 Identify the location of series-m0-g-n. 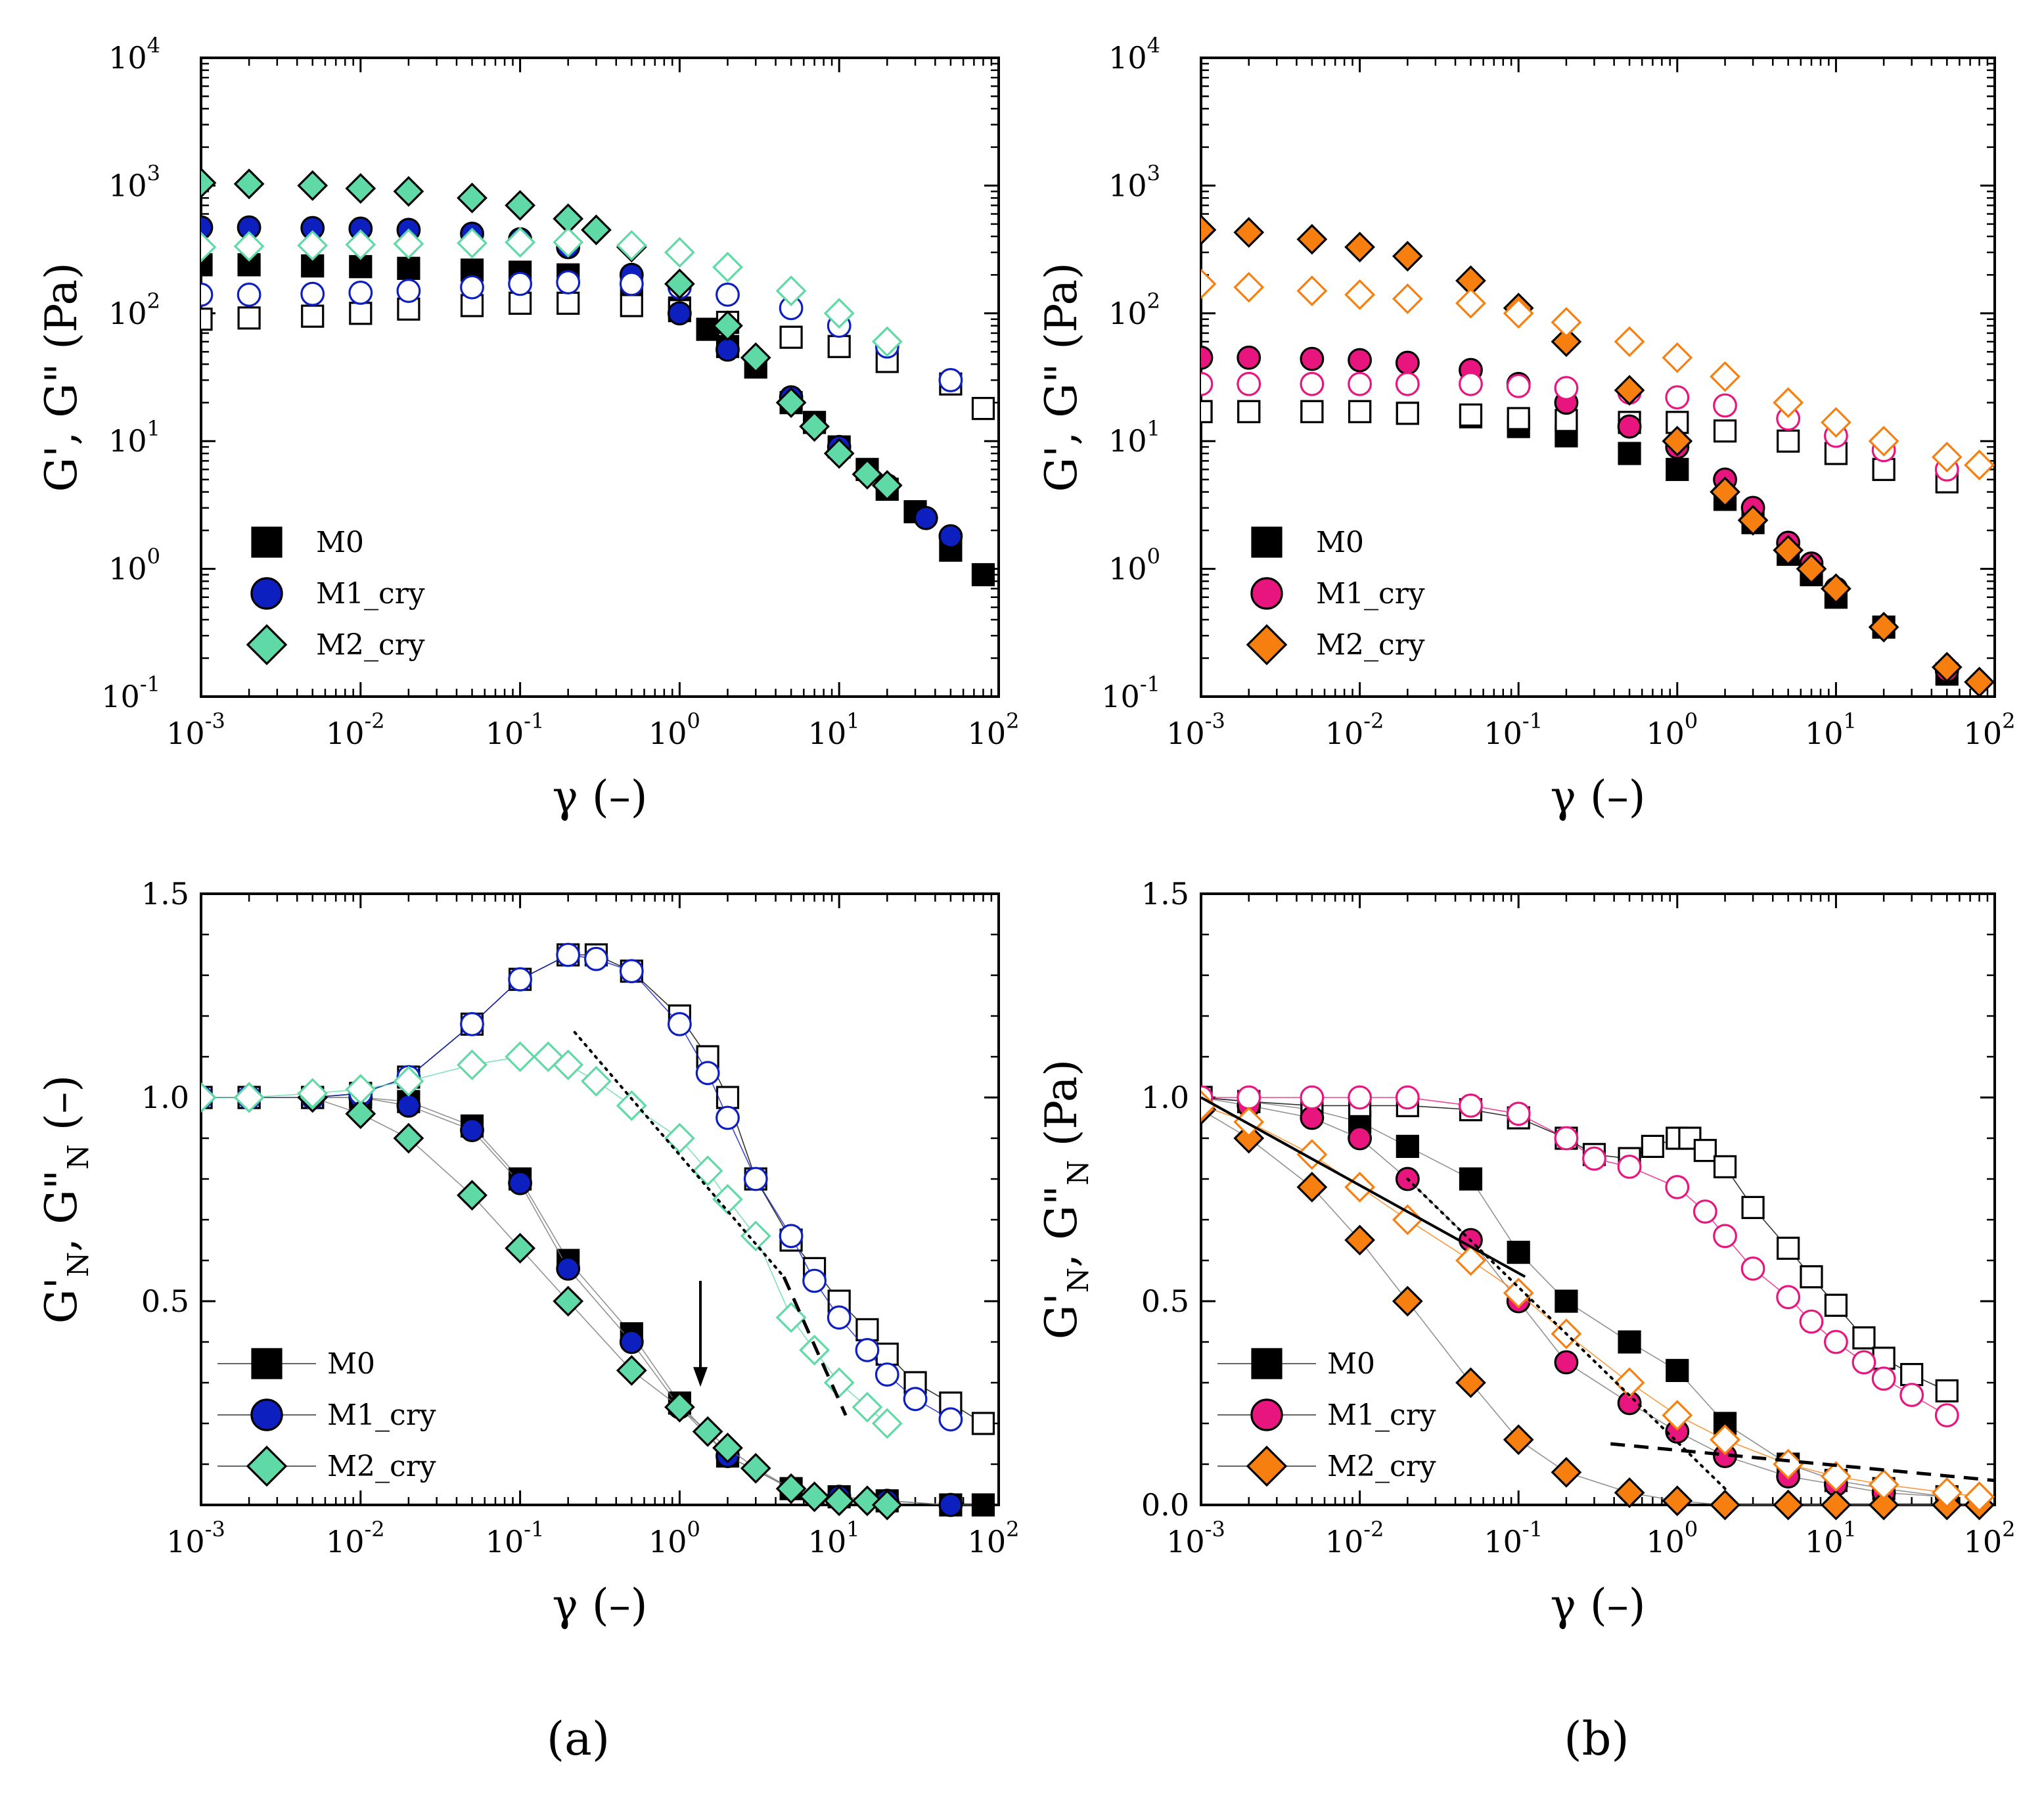
(598, 1301).